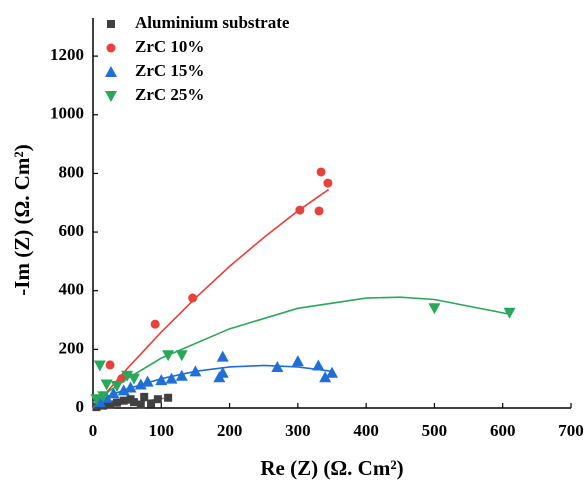 This screenshot has height=488, width=588. Describe the element at coordinates (72, 347) in the screenshot. I see `y-tick-label: 200` at that location.